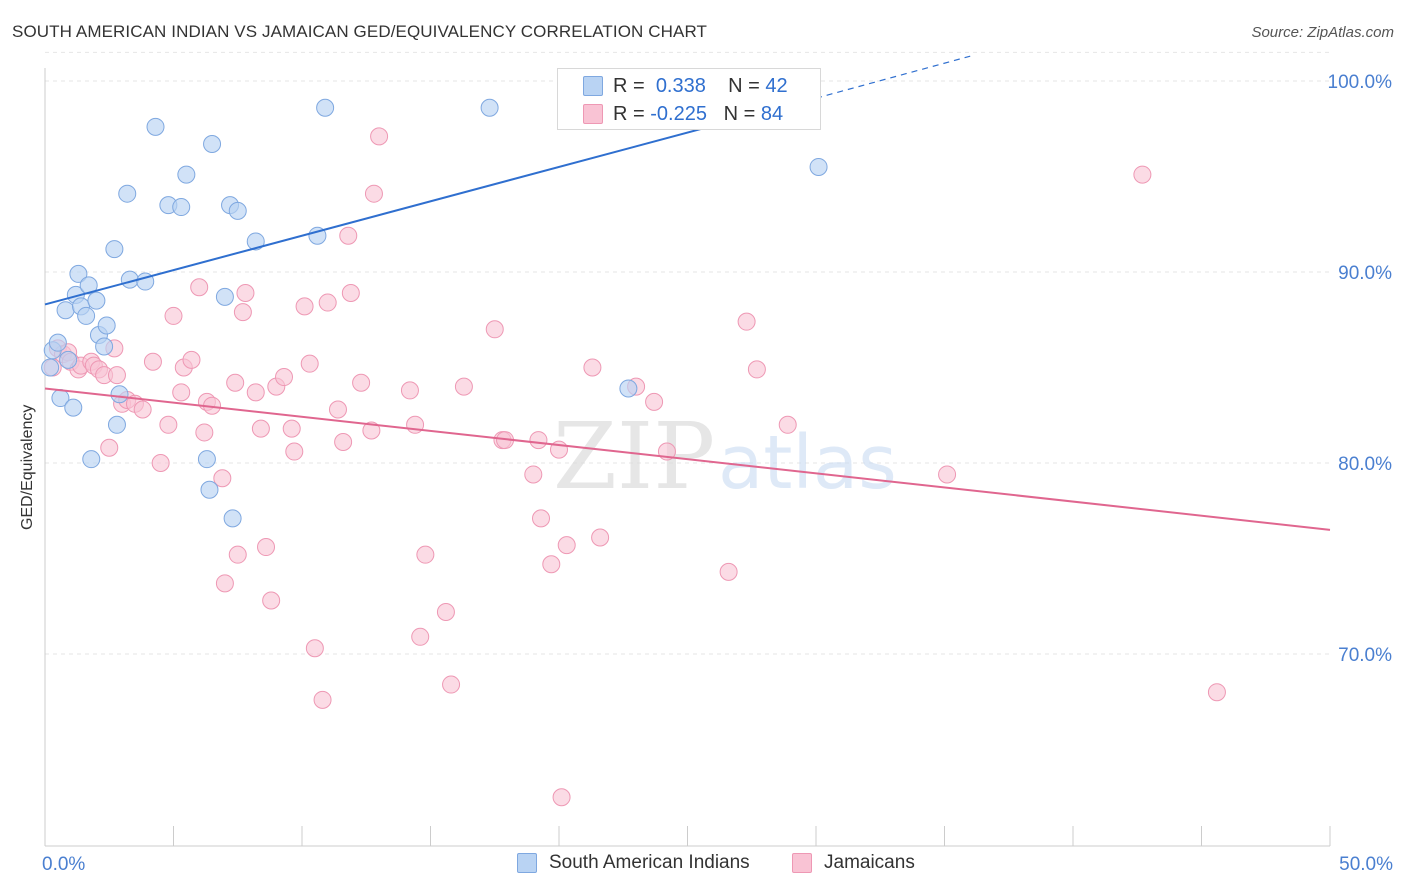  What do you see at coordinates (1322, 32) in the screenshot?
I see `source-label: Source: ZipAtlas.com` at bounding box center [1322, 32].